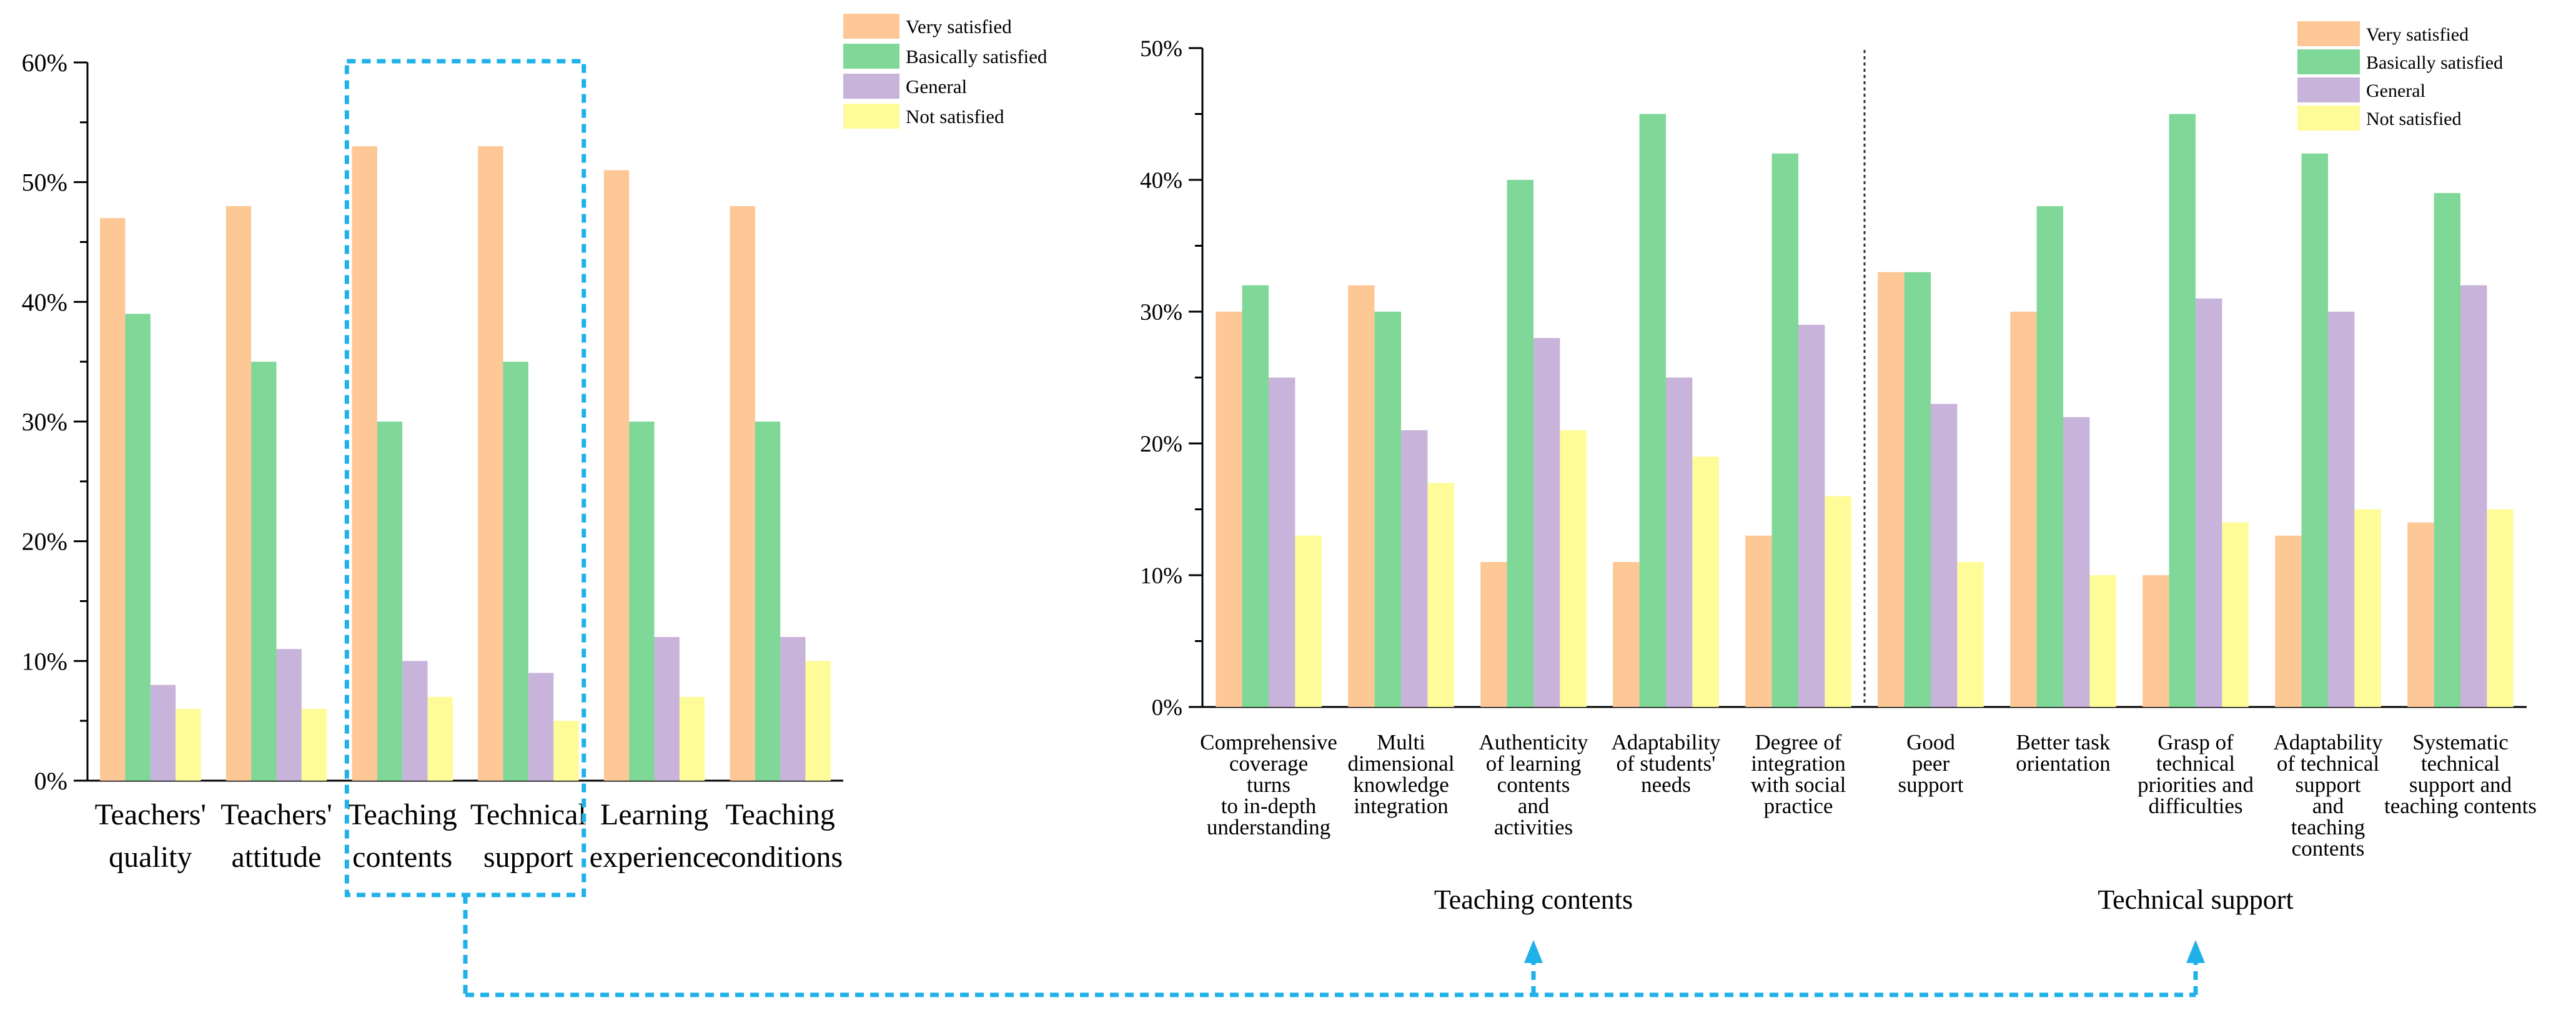 This screenshot has width=2576, height=1013. Describe the element at coordinates (188, 745) in the screenshot. I see `bar-not-satisfied-teachers-quality` at that location.